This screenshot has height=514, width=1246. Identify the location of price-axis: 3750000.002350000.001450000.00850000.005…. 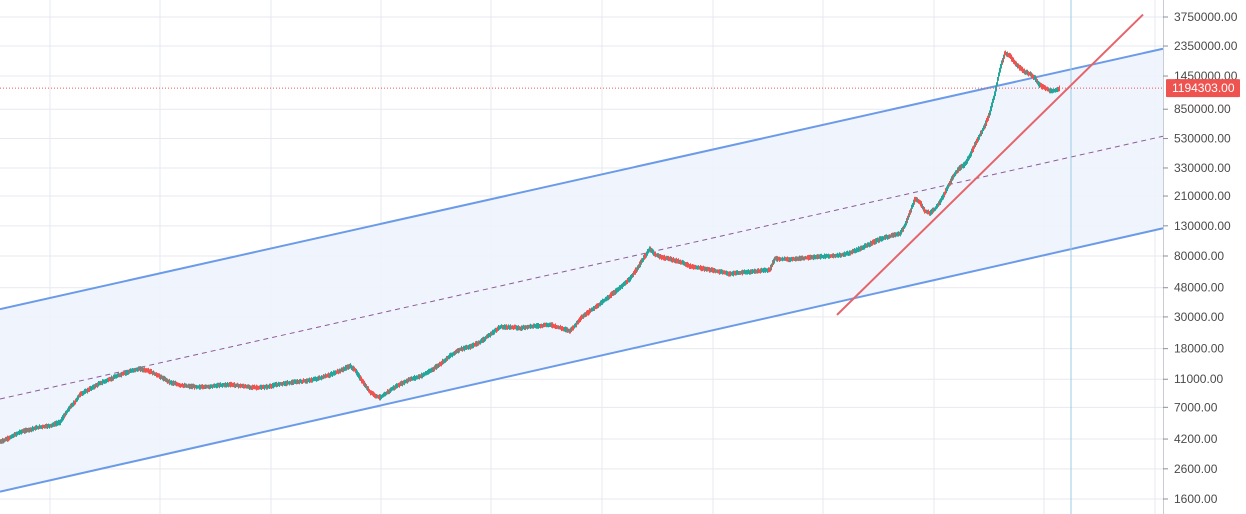
(1204, 257).